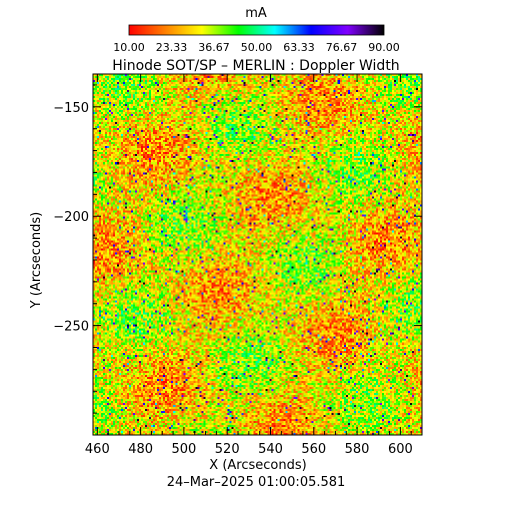 The image size is (512, 512). Describe the element at coordinates (172, 47) in the screenshot. I see `colorbar-tick-label: 23.33` at that location.